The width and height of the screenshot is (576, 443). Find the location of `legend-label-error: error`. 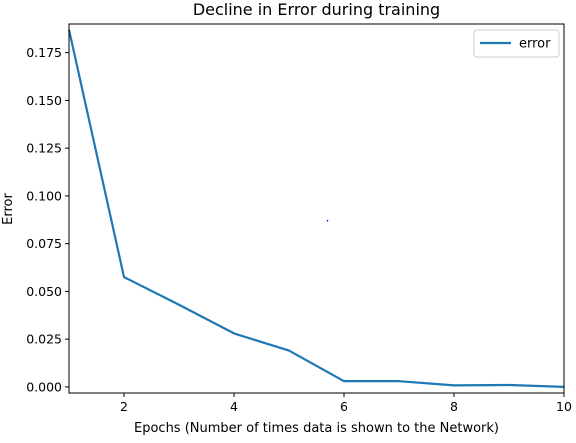

legend-label-error: error is located at coordinates (535, 44).